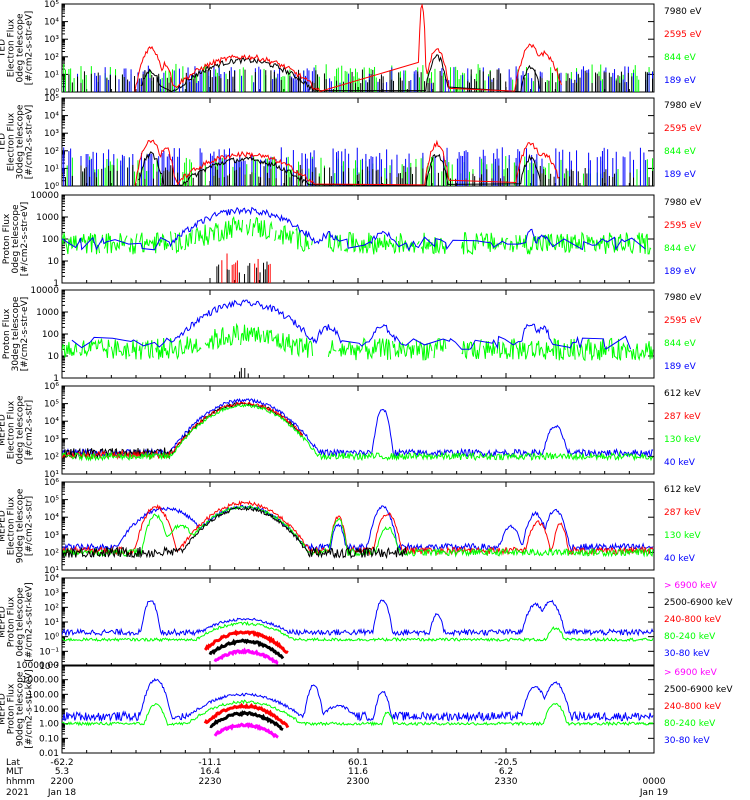 This screenshot has width=750, height=800. I want to click on y-tick-label: 10.00, so click(46, 710).